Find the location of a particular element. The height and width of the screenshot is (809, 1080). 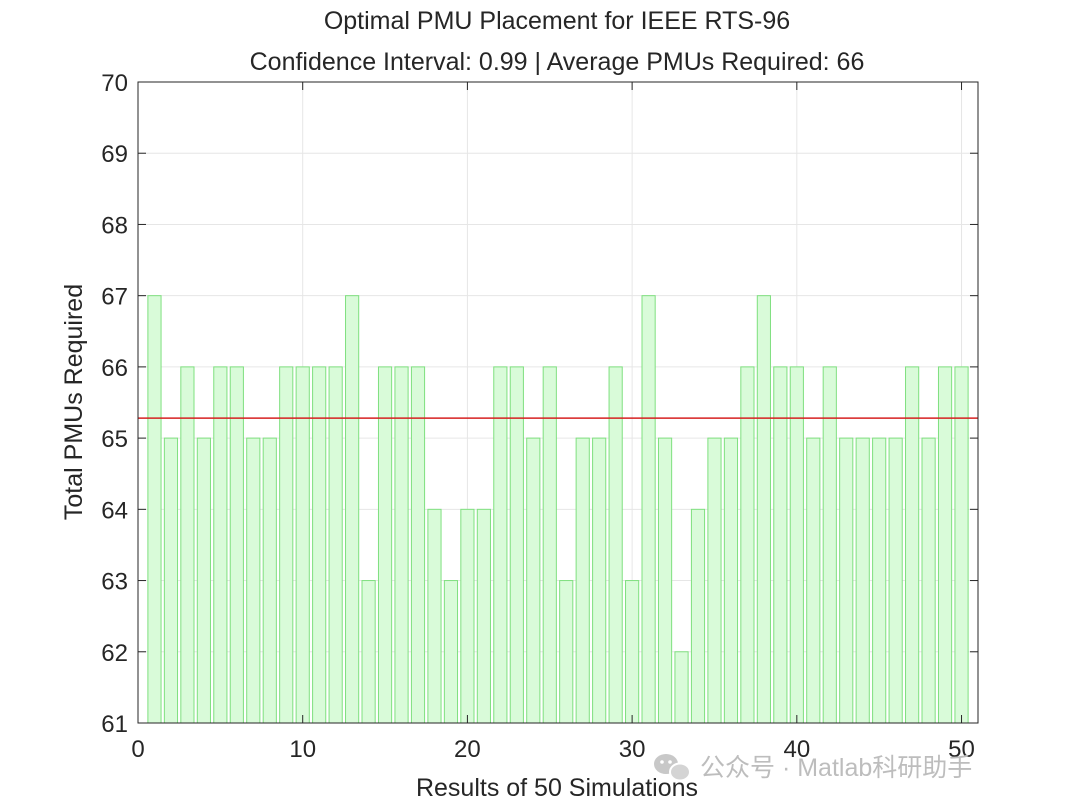

y-tick-label: 66 is located at coordinates (114, 368).